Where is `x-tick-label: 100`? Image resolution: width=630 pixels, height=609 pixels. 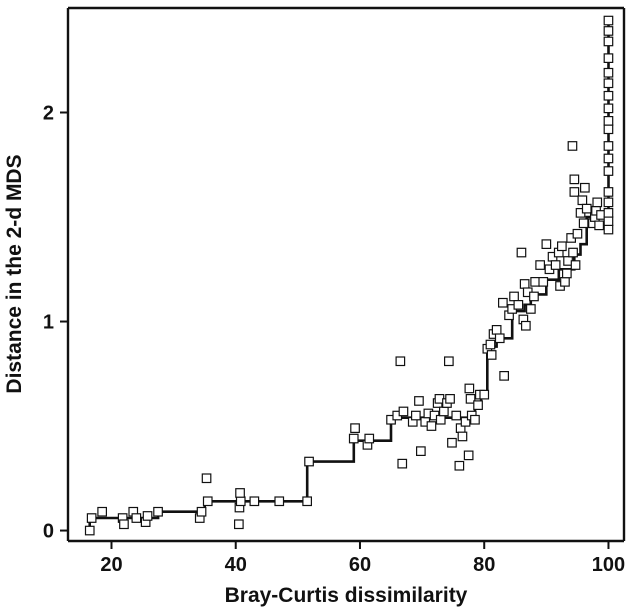
x-tick-label: 100 is located at coordinates (608, 565).